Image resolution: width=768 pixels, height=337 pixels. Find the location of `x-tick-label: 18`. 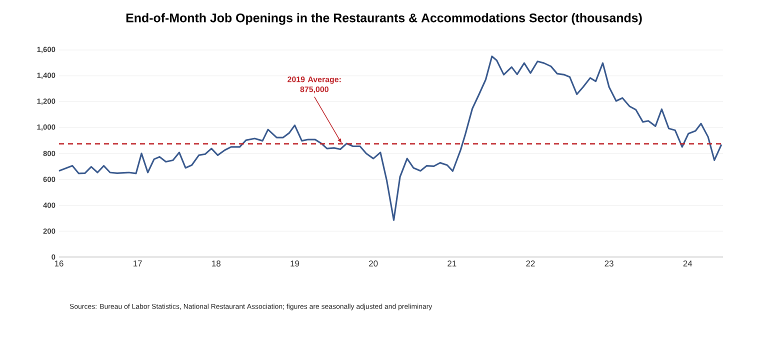

x-tick-label: 18 is located at coordinates (216, 263).